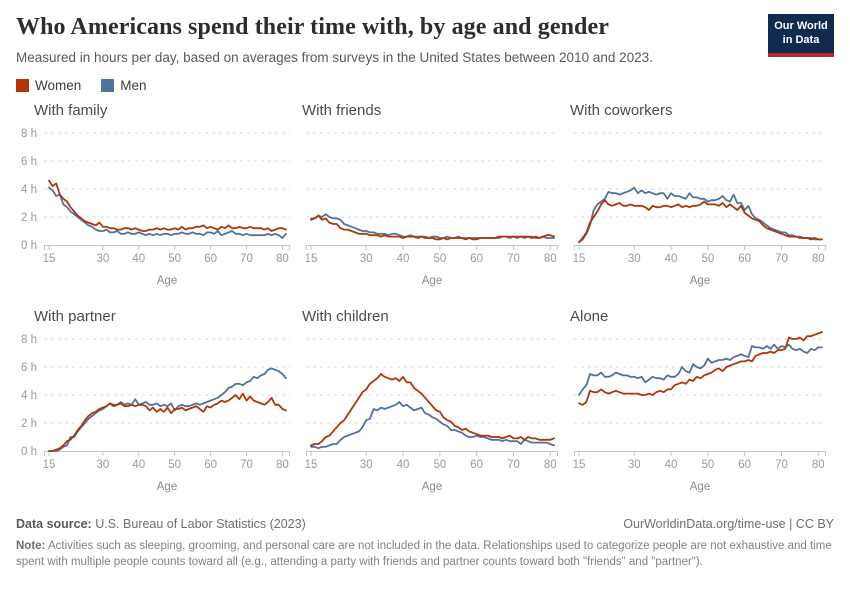 Image resolution: width=850 pixels, height=600 pixels. I want to click on legend-item-men: Men, so click(124, 85).